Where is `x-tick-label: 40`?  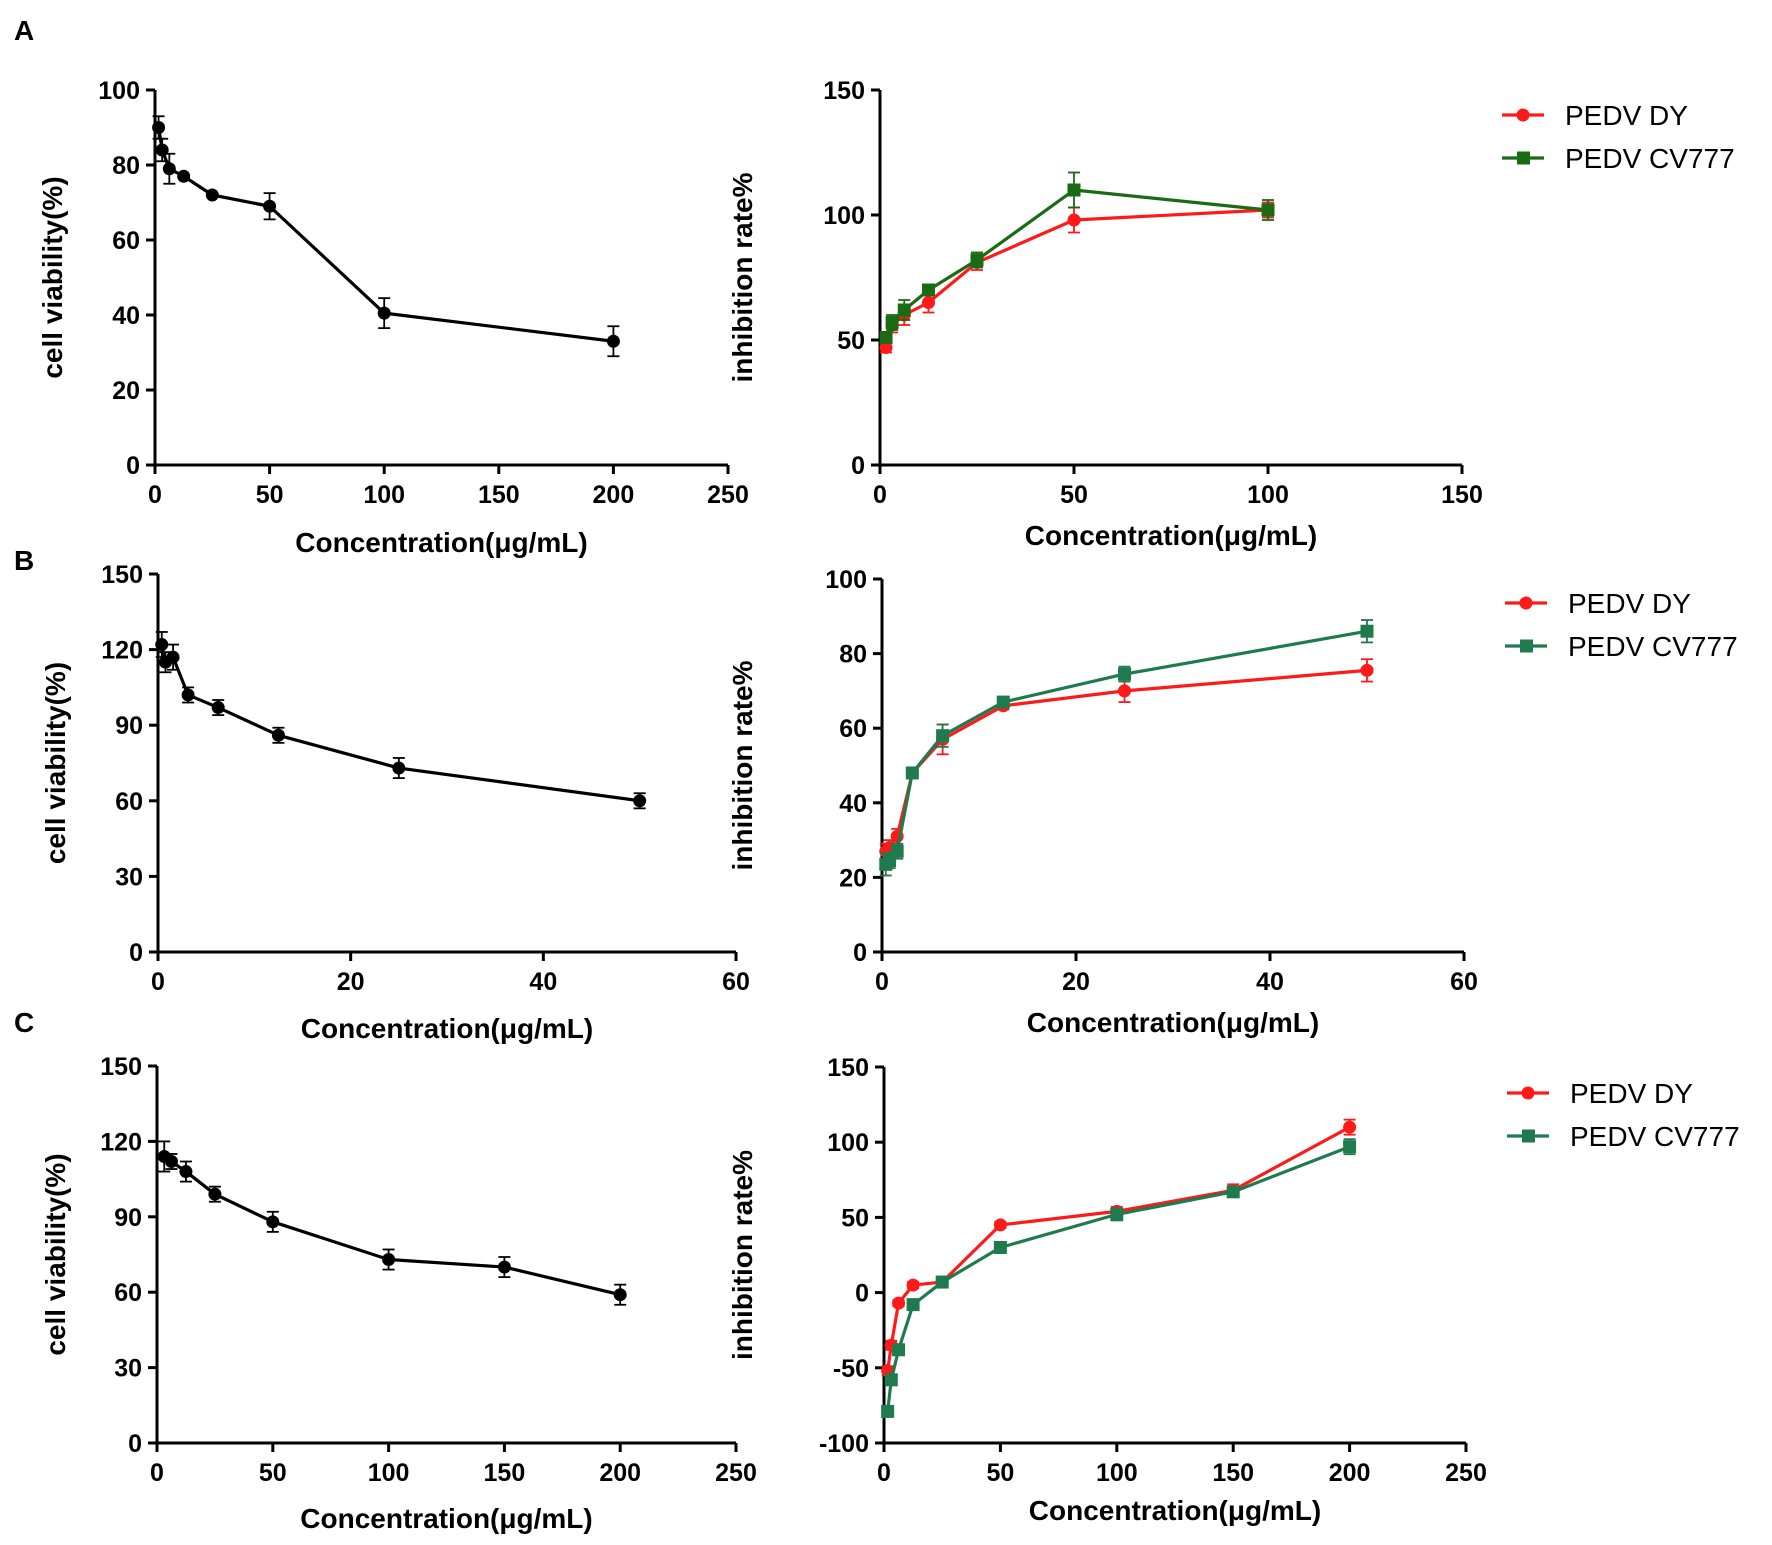 x-tick-label: 40 is located at coordinates (1270, 982).